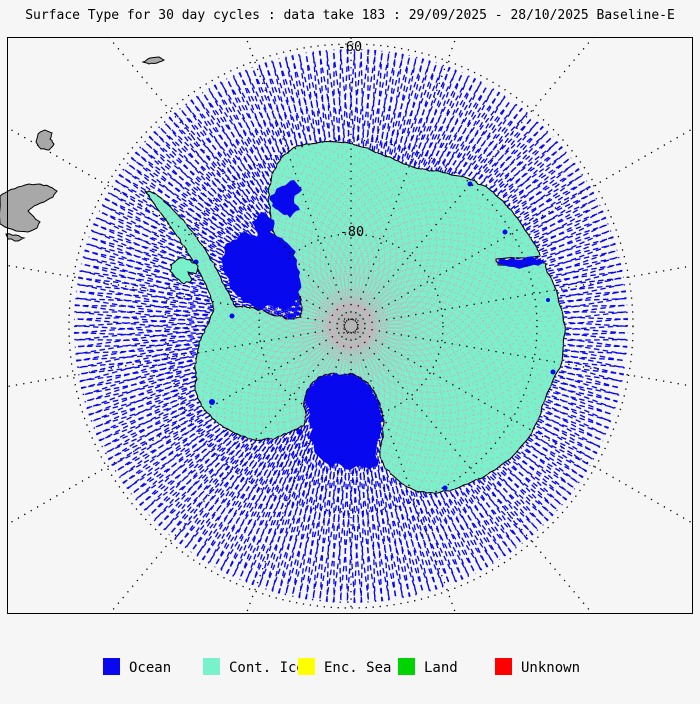 The width and height of the screenshot is (700, 704). Describe the element at coordinates (184, 271) in the screenshot. I see `ice-island` at that location.